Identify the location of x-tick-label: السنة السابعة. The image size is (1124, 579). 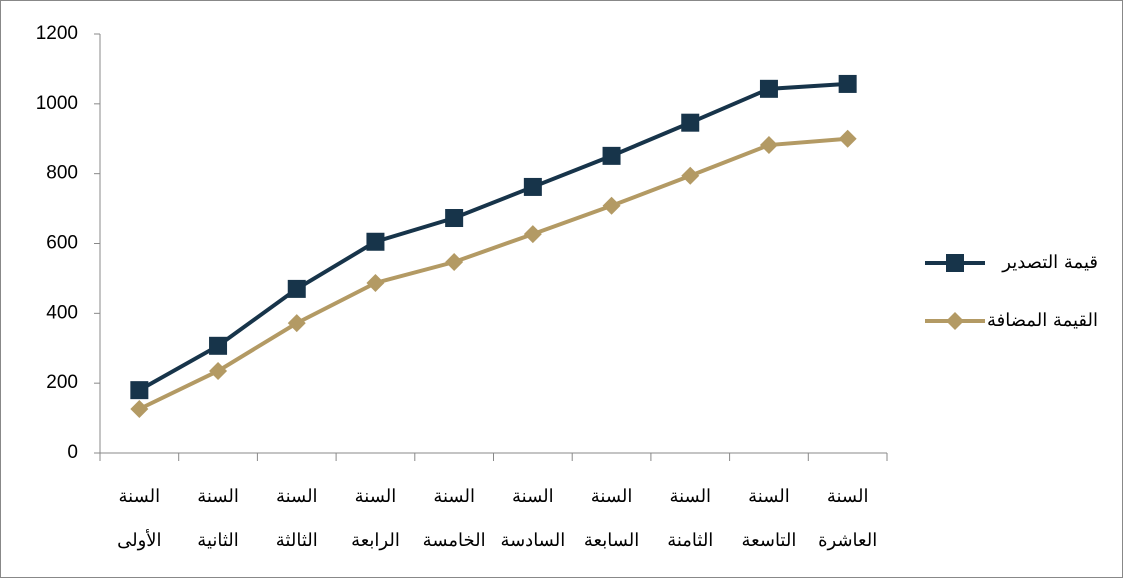
(611, 518).